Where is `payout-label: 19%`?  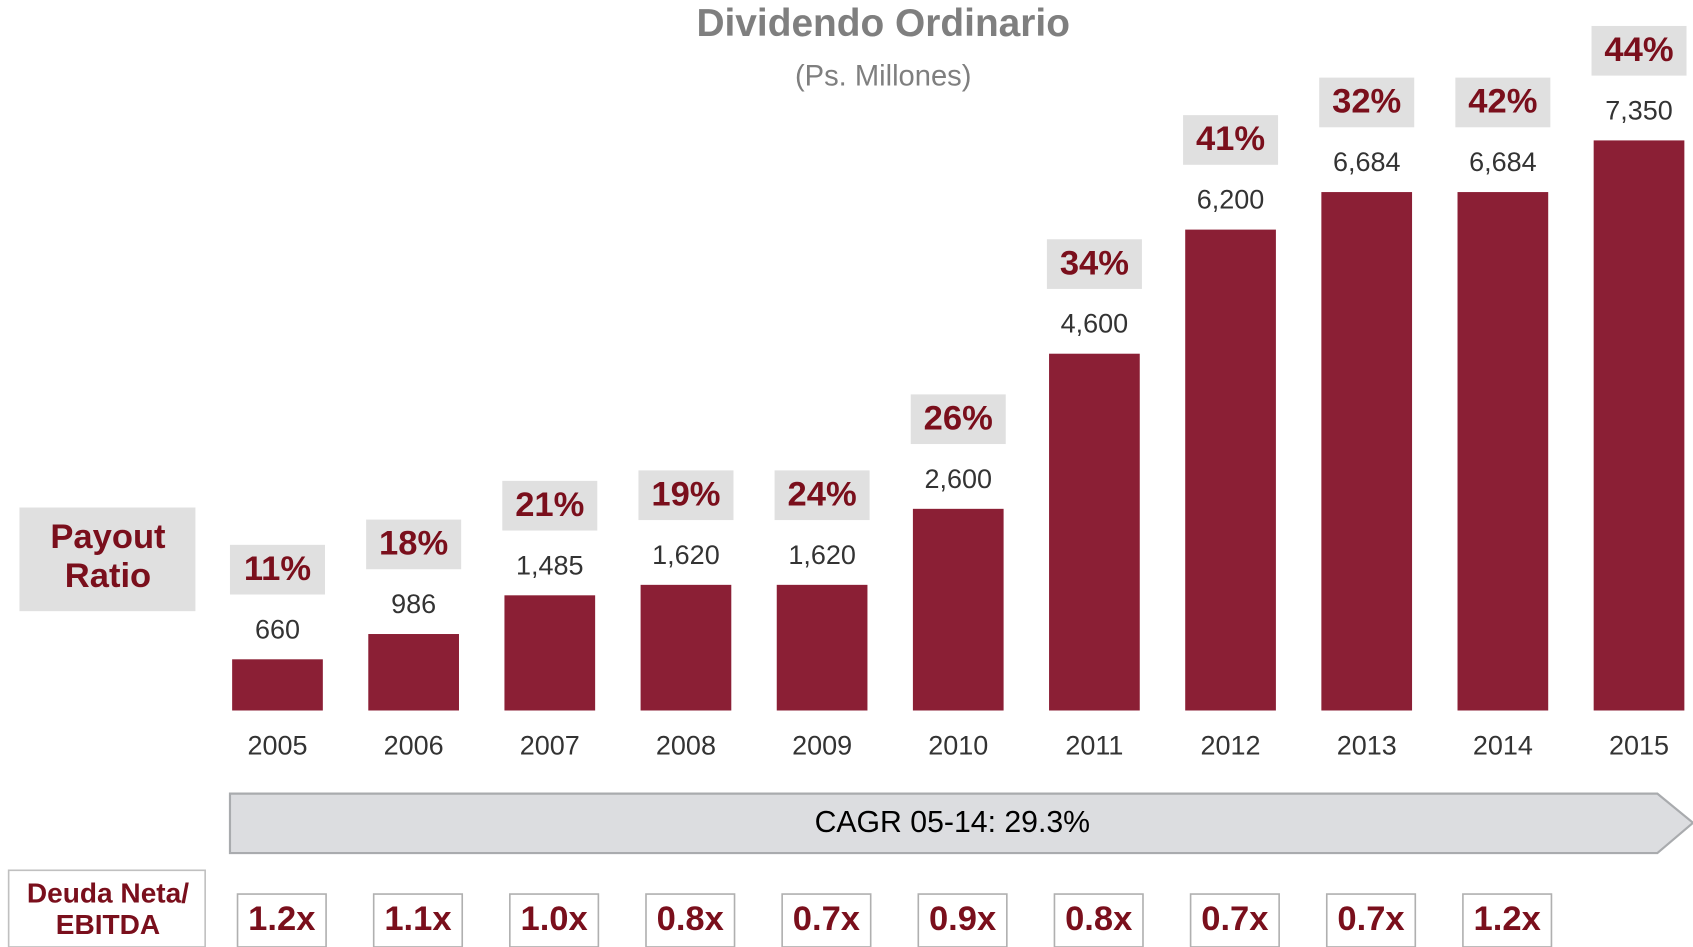
payout-label: 19% is located at coordinates (685, 494).